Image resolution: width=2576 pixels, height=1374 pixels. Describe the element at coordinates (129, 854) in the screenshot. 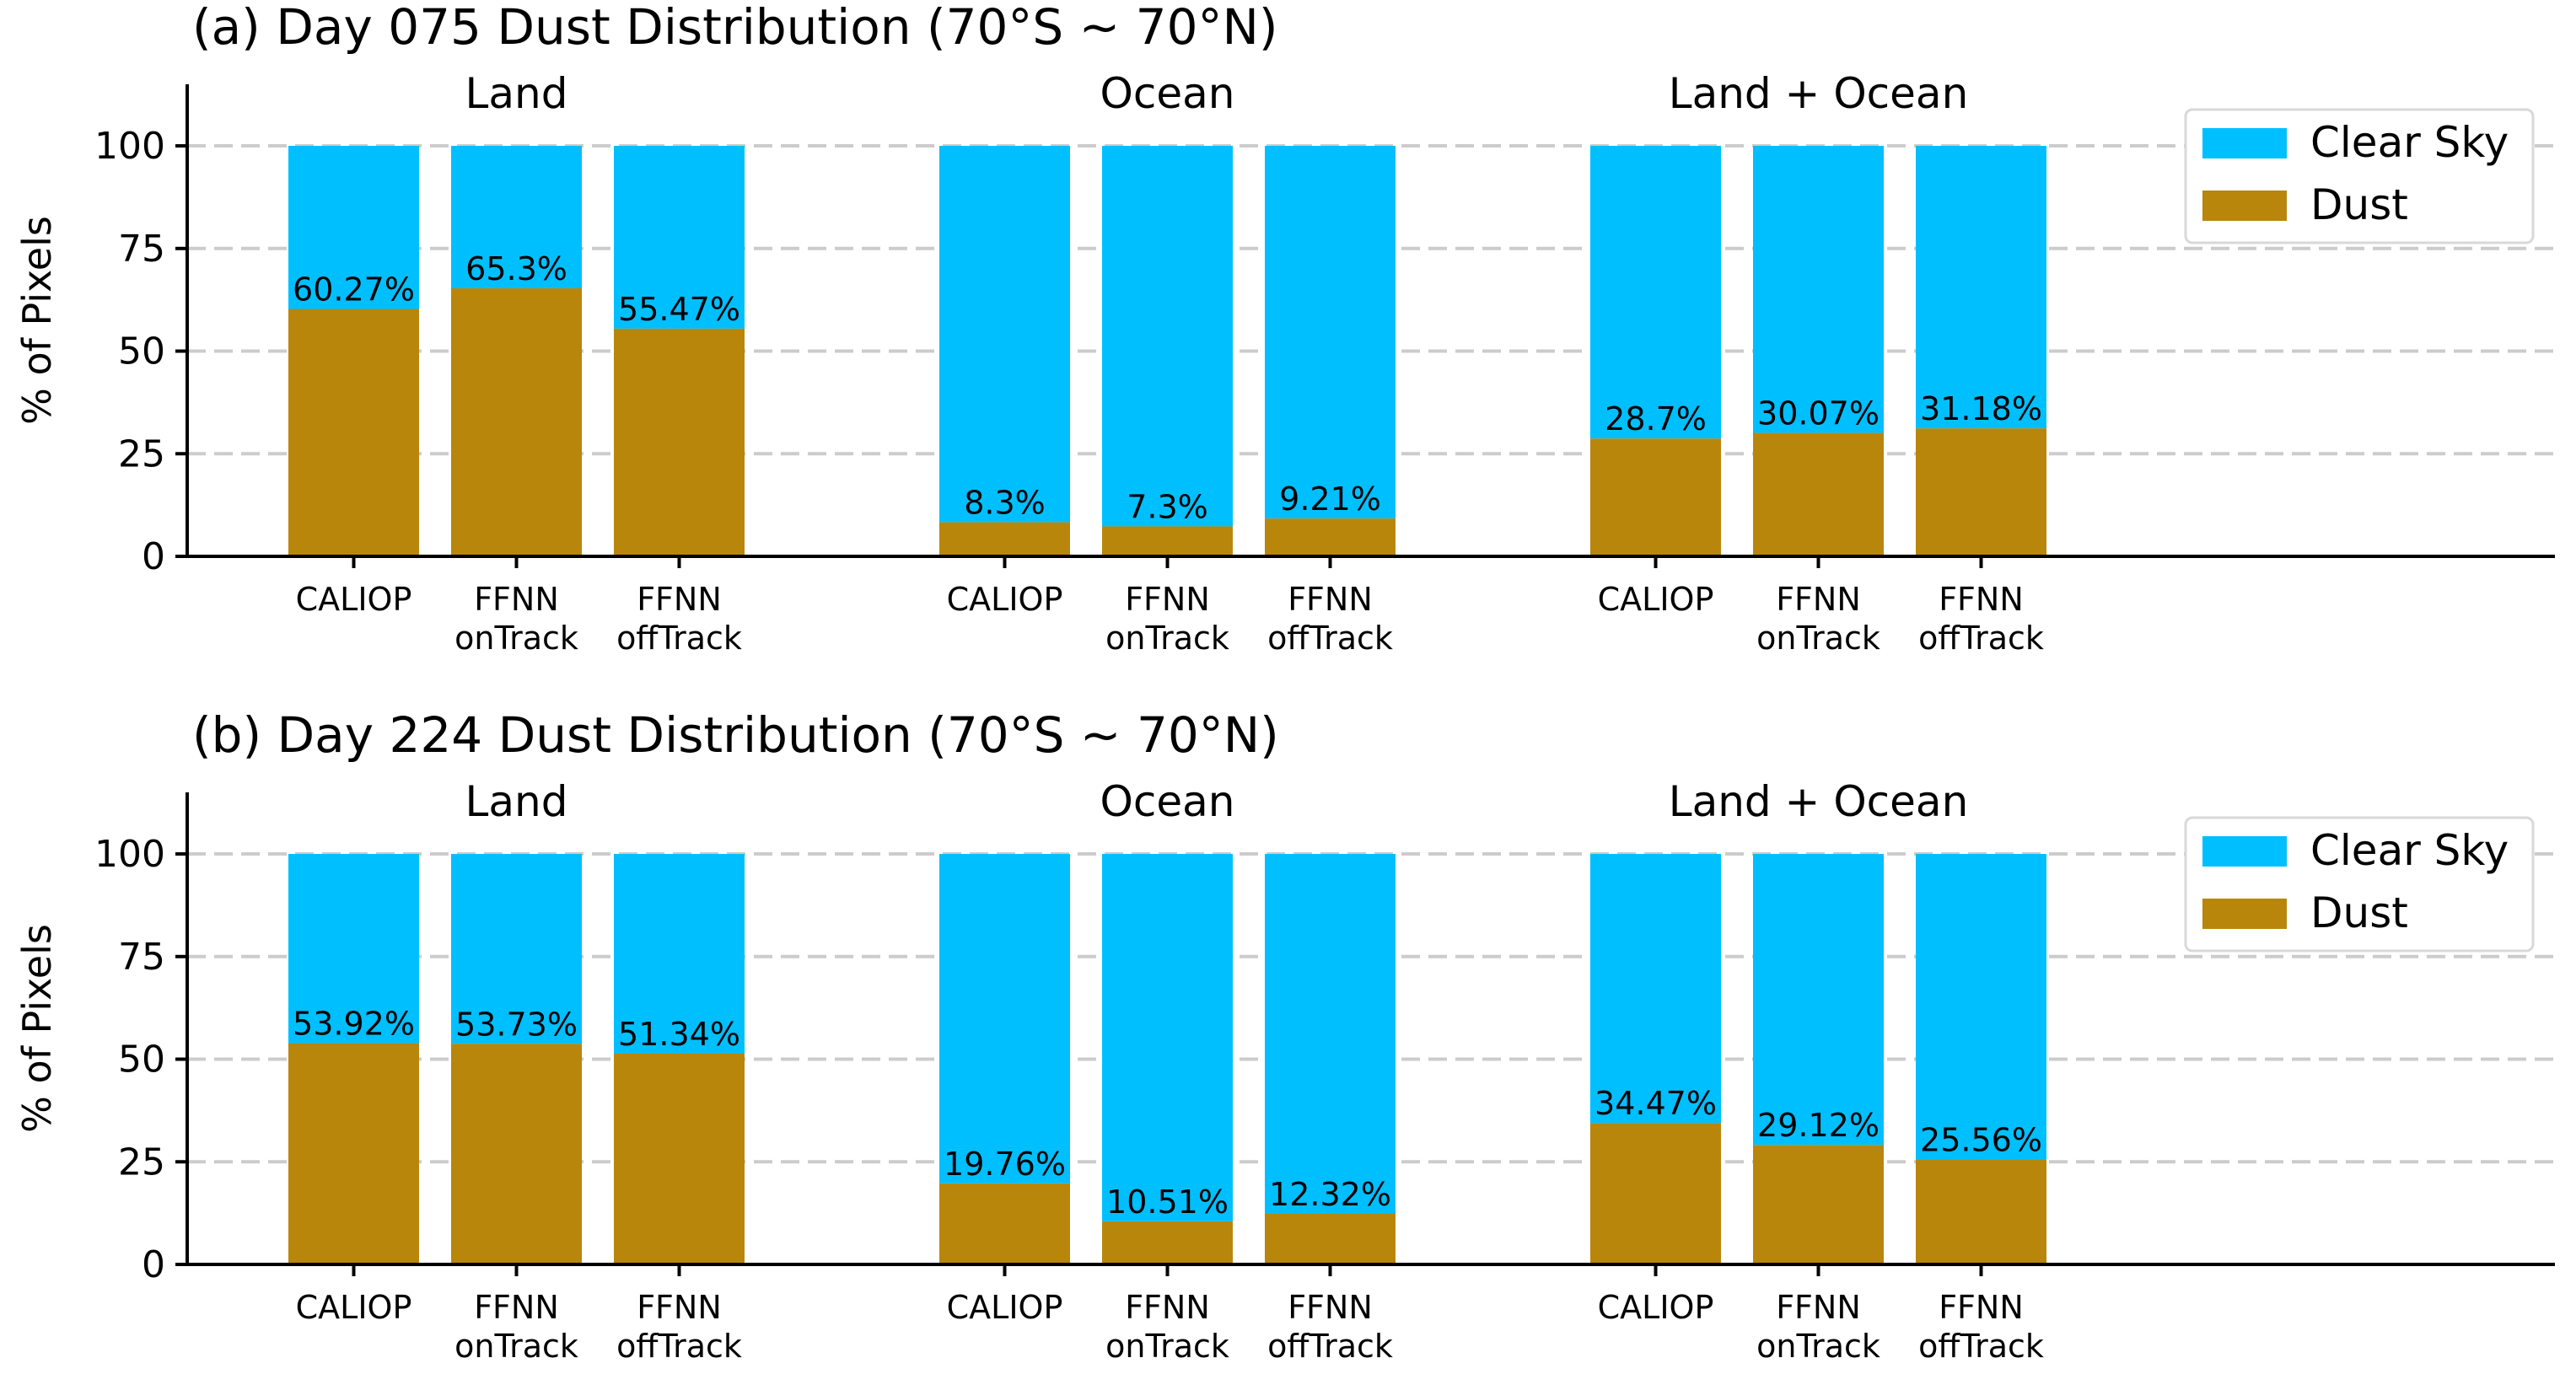

I see `y-tick-label: 100` at that location.